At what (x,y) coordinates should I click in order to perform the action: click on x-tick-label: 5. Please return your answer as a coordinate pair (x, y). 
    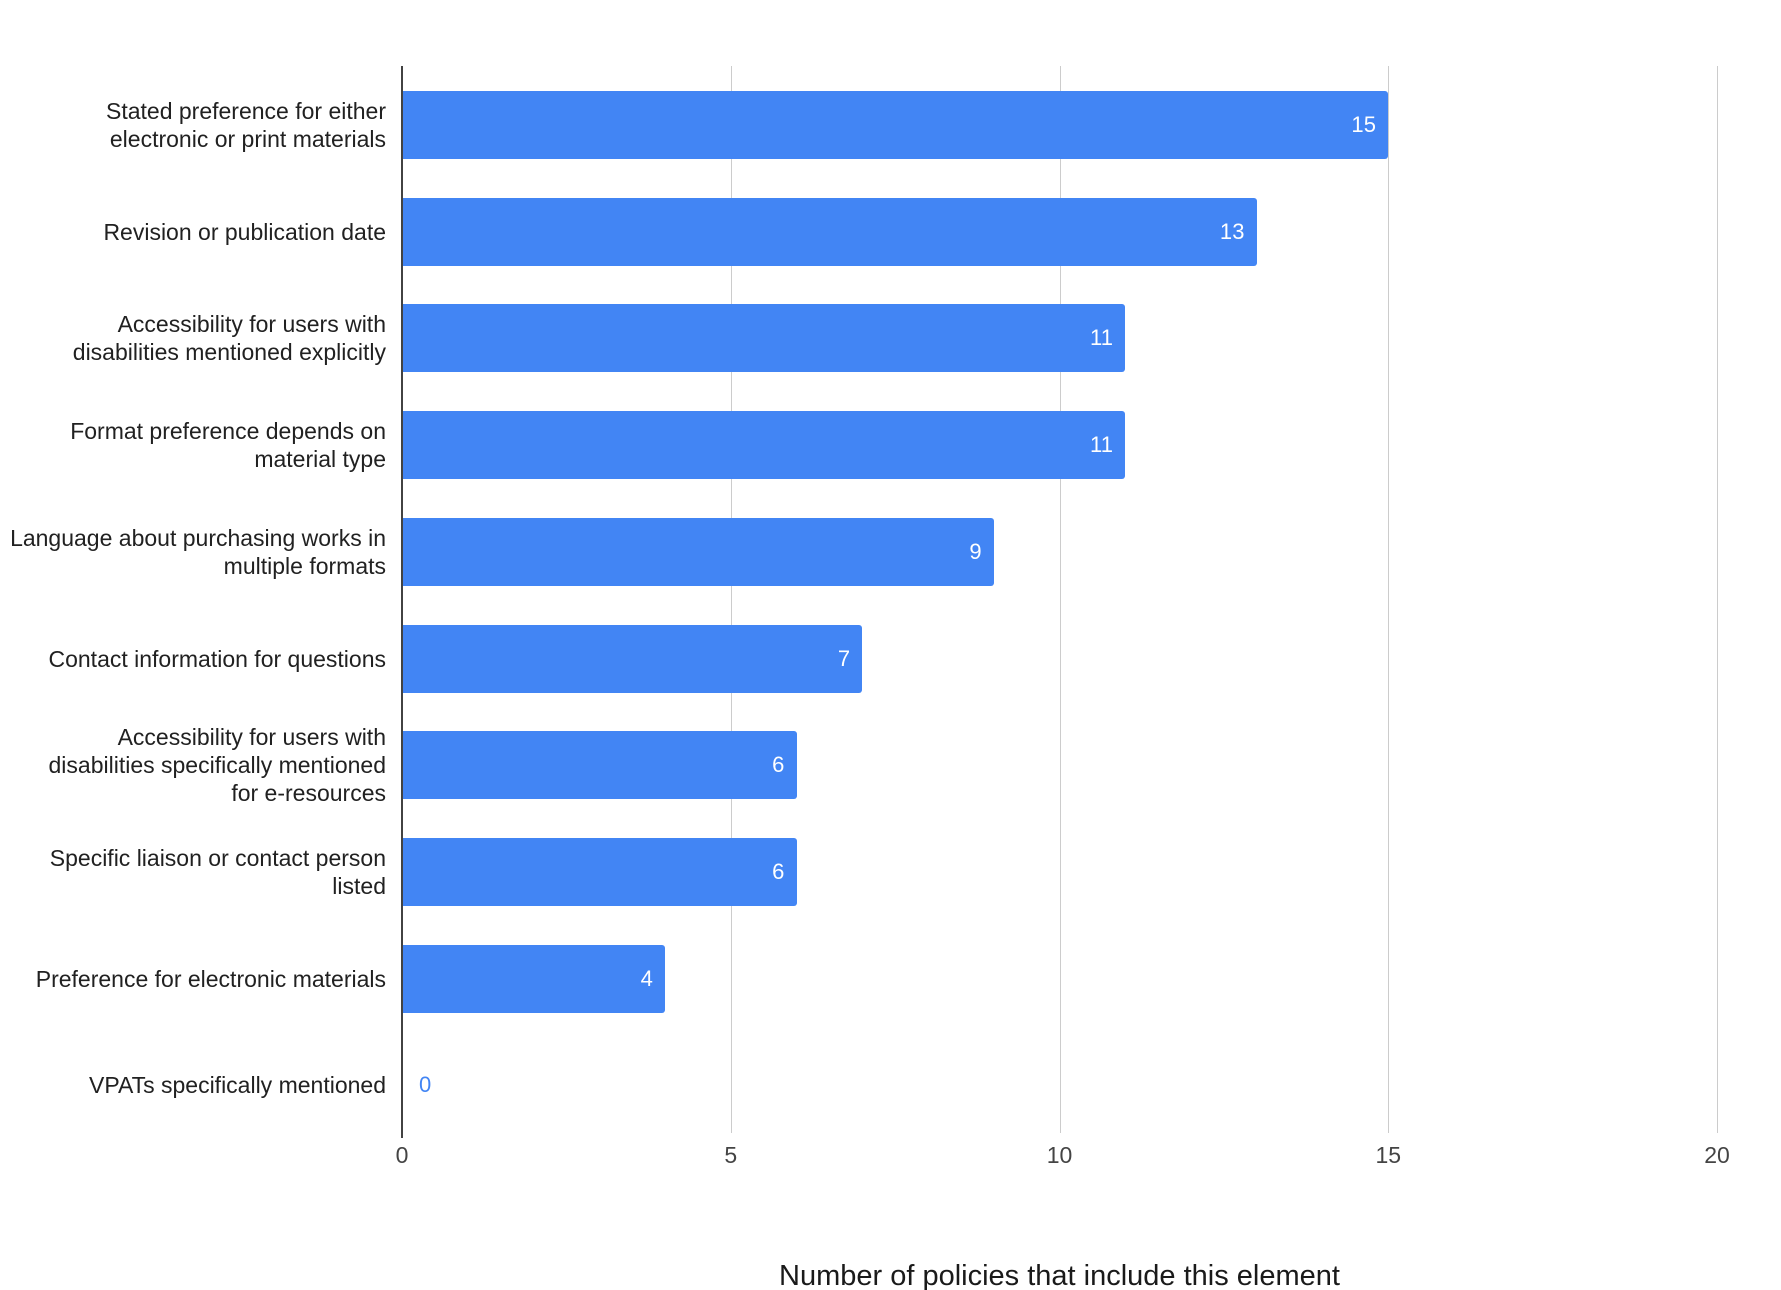
    Looking at the image, I should click on (731, 1155).